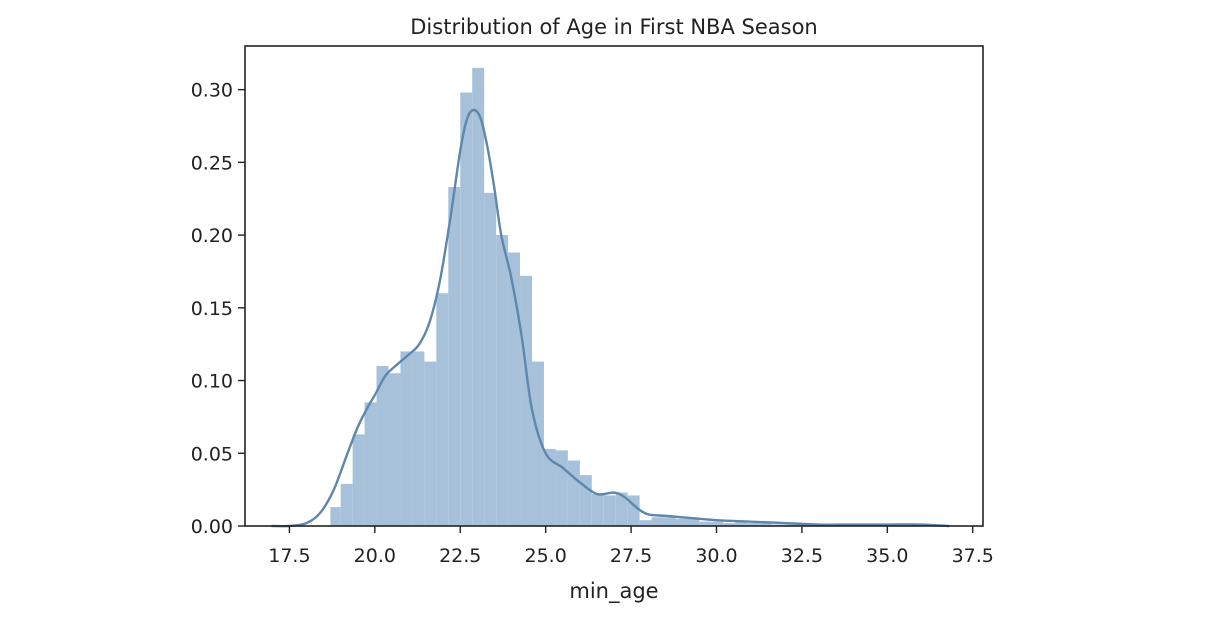  What do you see at coordinates (212, 527) in the screenshot?
I see `y-tick-label: 0.00` at bounding box center [212, 527].